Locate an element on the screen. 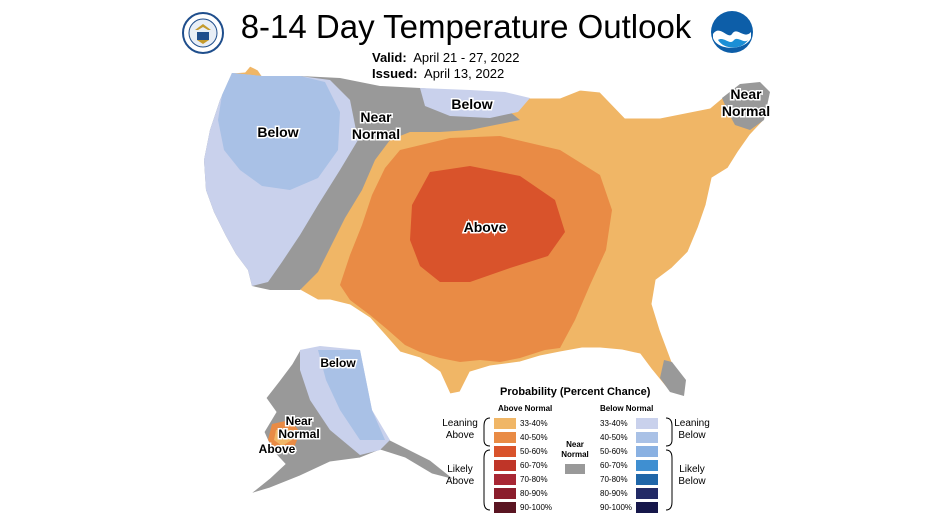 This screenshot has height=524, width=932. legend-near-normal: Near Normal is located at coordinates (575, 450).